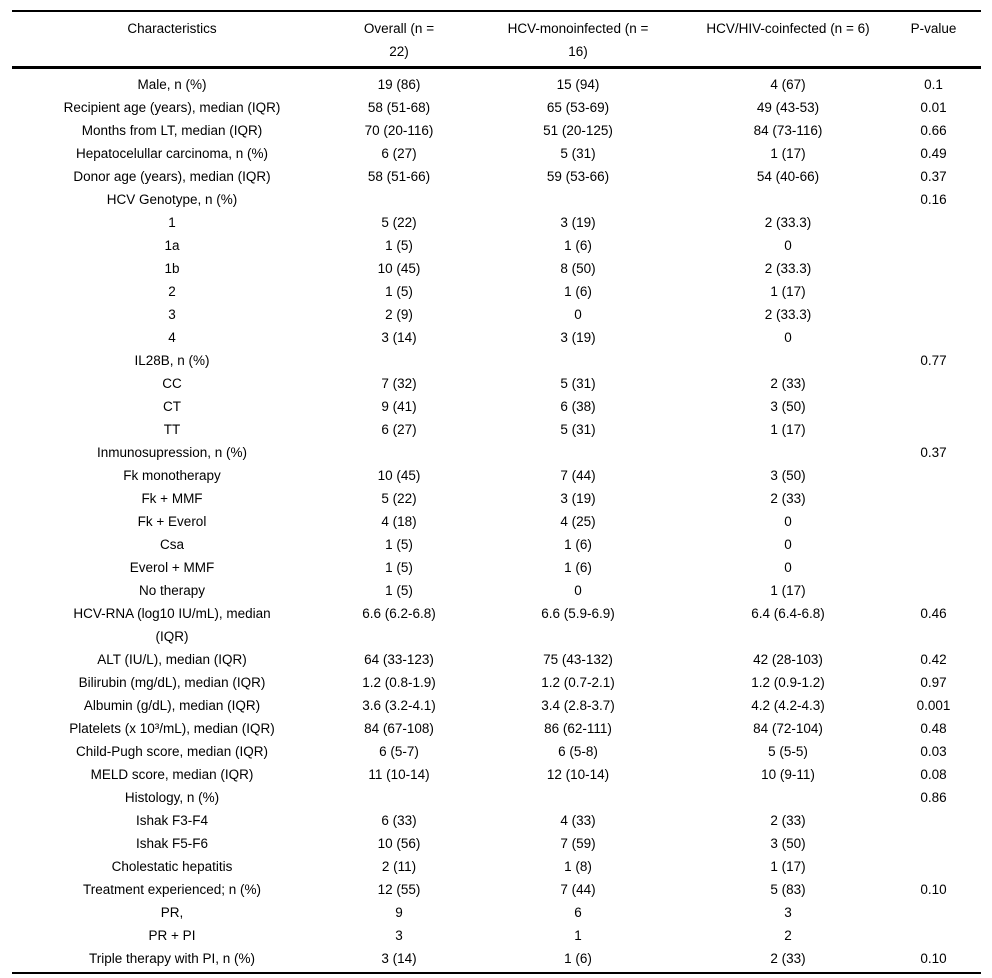 The width and height of the screenshot is (992, 978). What do you see at coordinates (788, 774) in the screenshot?
I see `cell-co: 10 (9-11)` at bounding box center [788, 774].